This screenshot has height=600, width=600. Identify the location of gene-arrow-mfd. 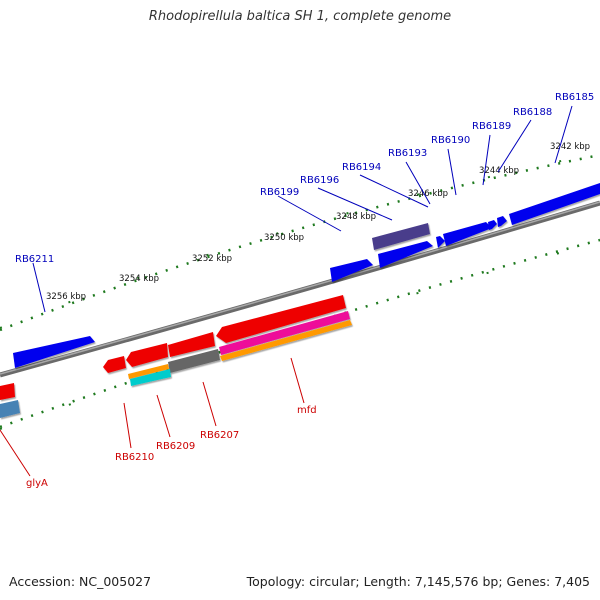
(281, 319).